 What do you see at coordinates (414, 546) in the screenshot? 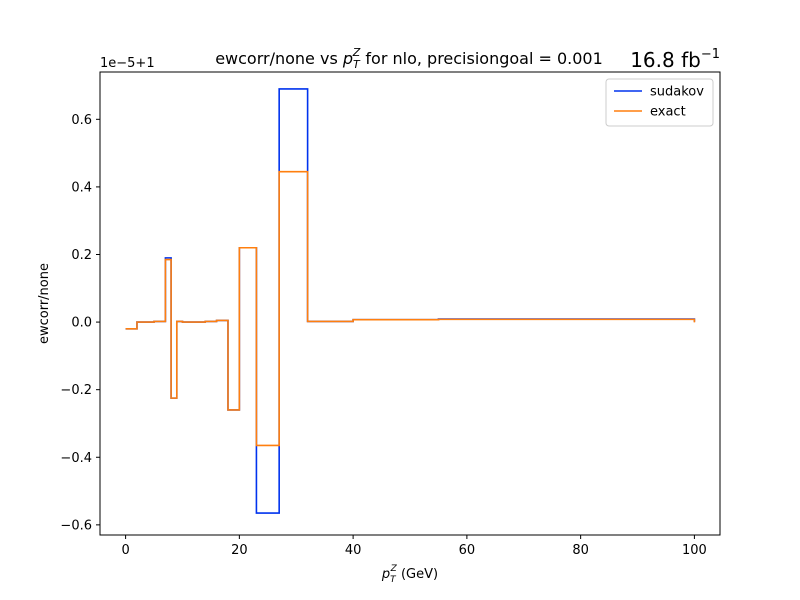
I see `x-ticks: 0 20 40 60 80 100` at bounding box center [414, 546].